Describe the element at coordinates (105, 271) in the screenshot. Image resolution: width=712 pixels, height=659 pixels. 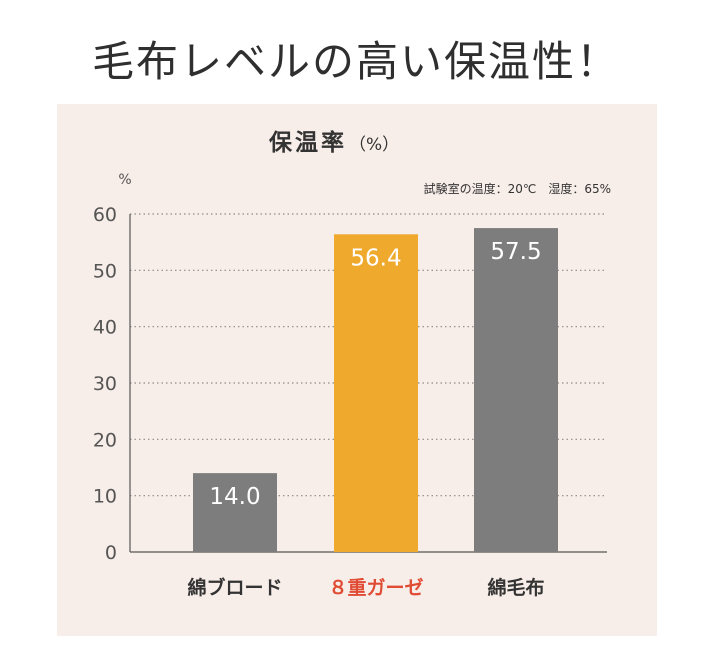
I see `y-tick-label: 50` at that location.